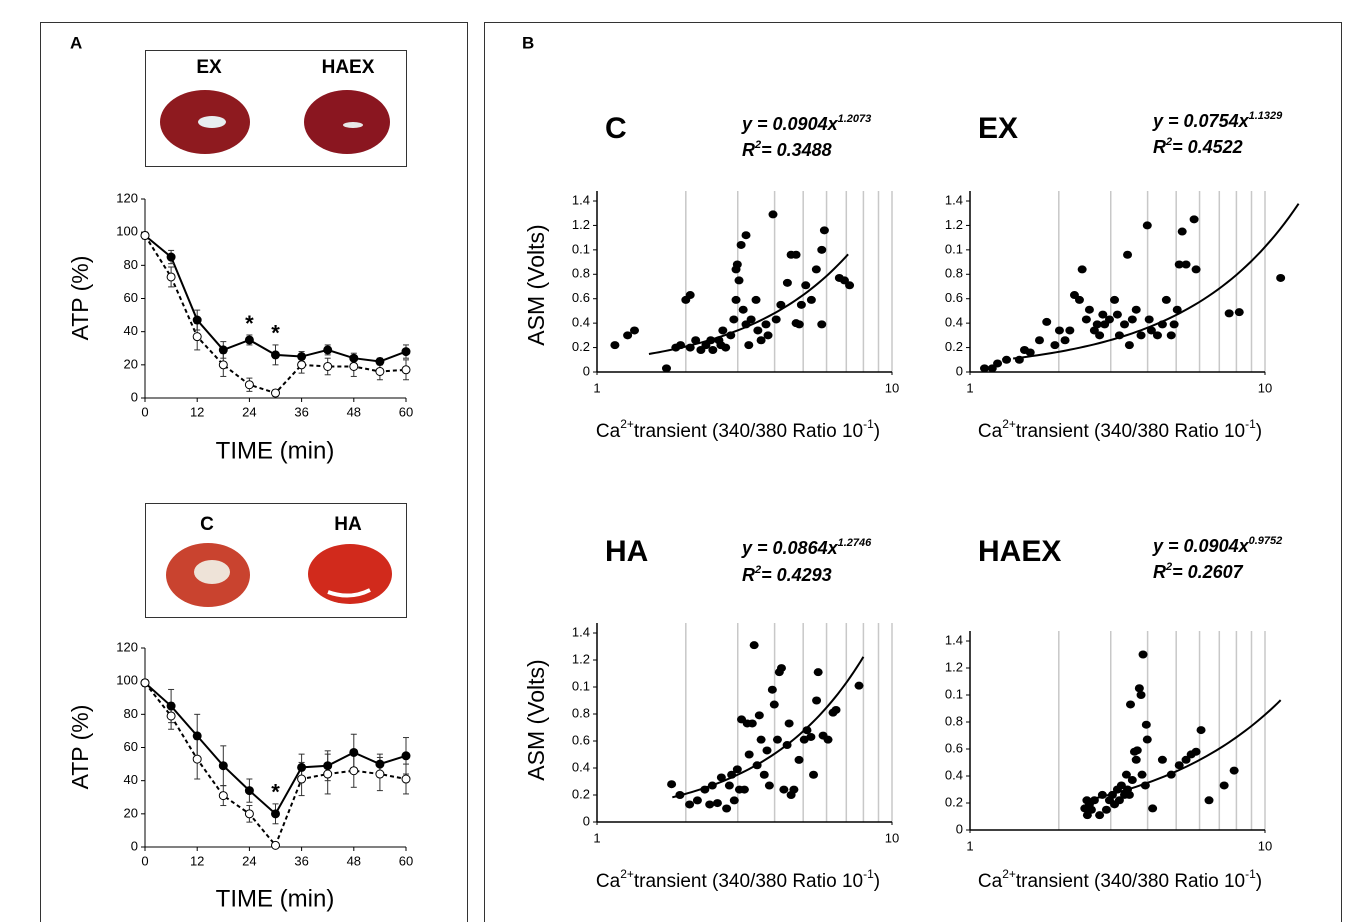 The width and height of the screenshot is (1355, 922). Describe the element at coordinates (1265, 387) in the screenshot. I see `x-tick-label: 10` at that location.